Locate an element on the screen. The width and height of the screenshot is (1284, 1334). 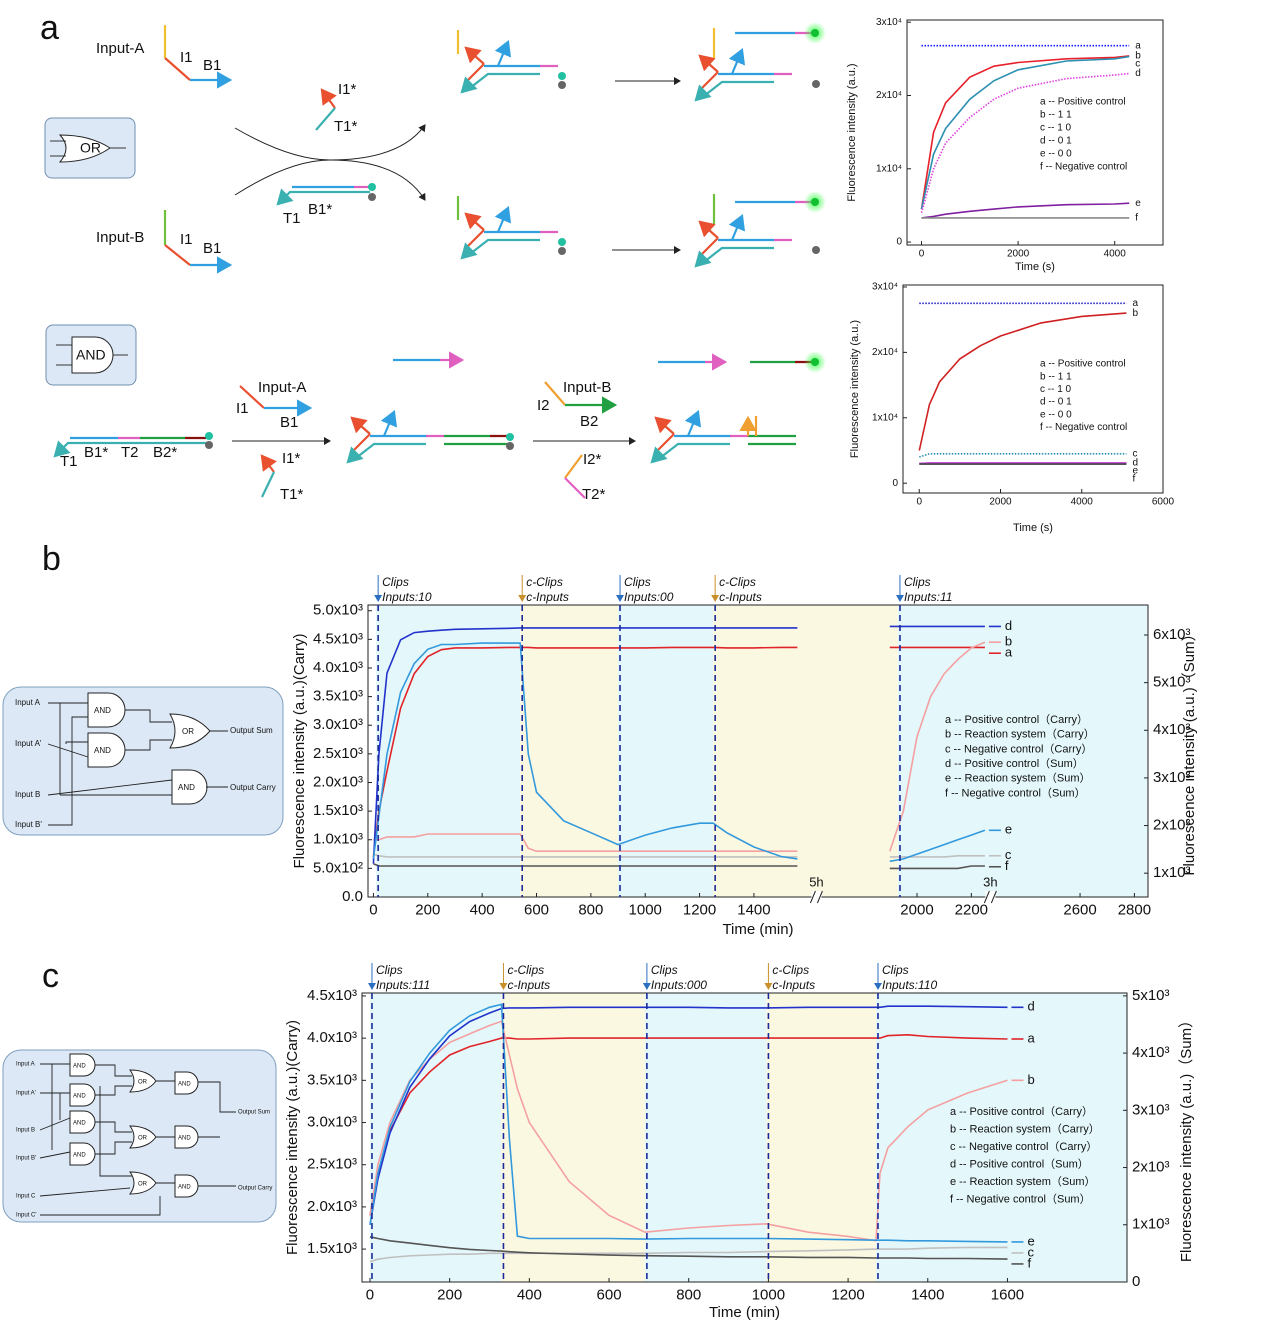
input-label: Input C is located at coordinates (26, 1197).